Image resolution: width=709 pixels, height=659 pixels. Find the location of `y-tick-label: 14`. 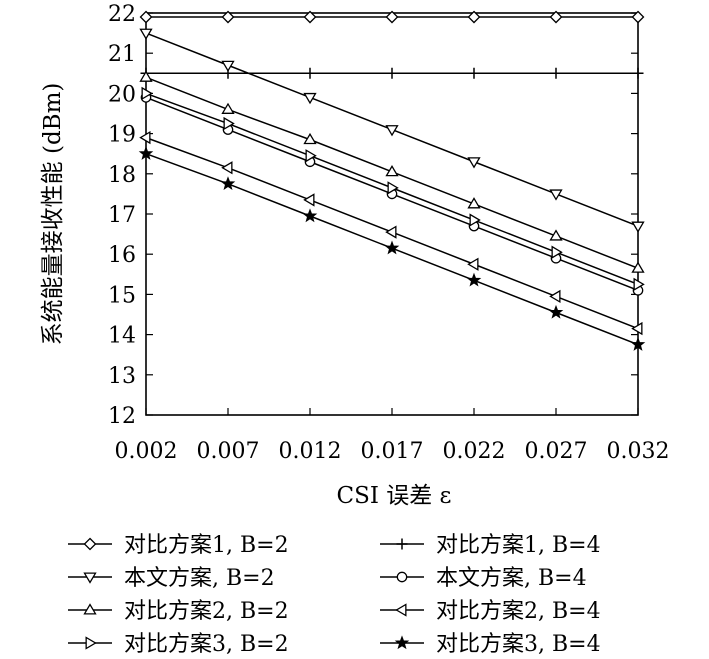

y-tick-label: 14 is located at coordinates (122, 336).